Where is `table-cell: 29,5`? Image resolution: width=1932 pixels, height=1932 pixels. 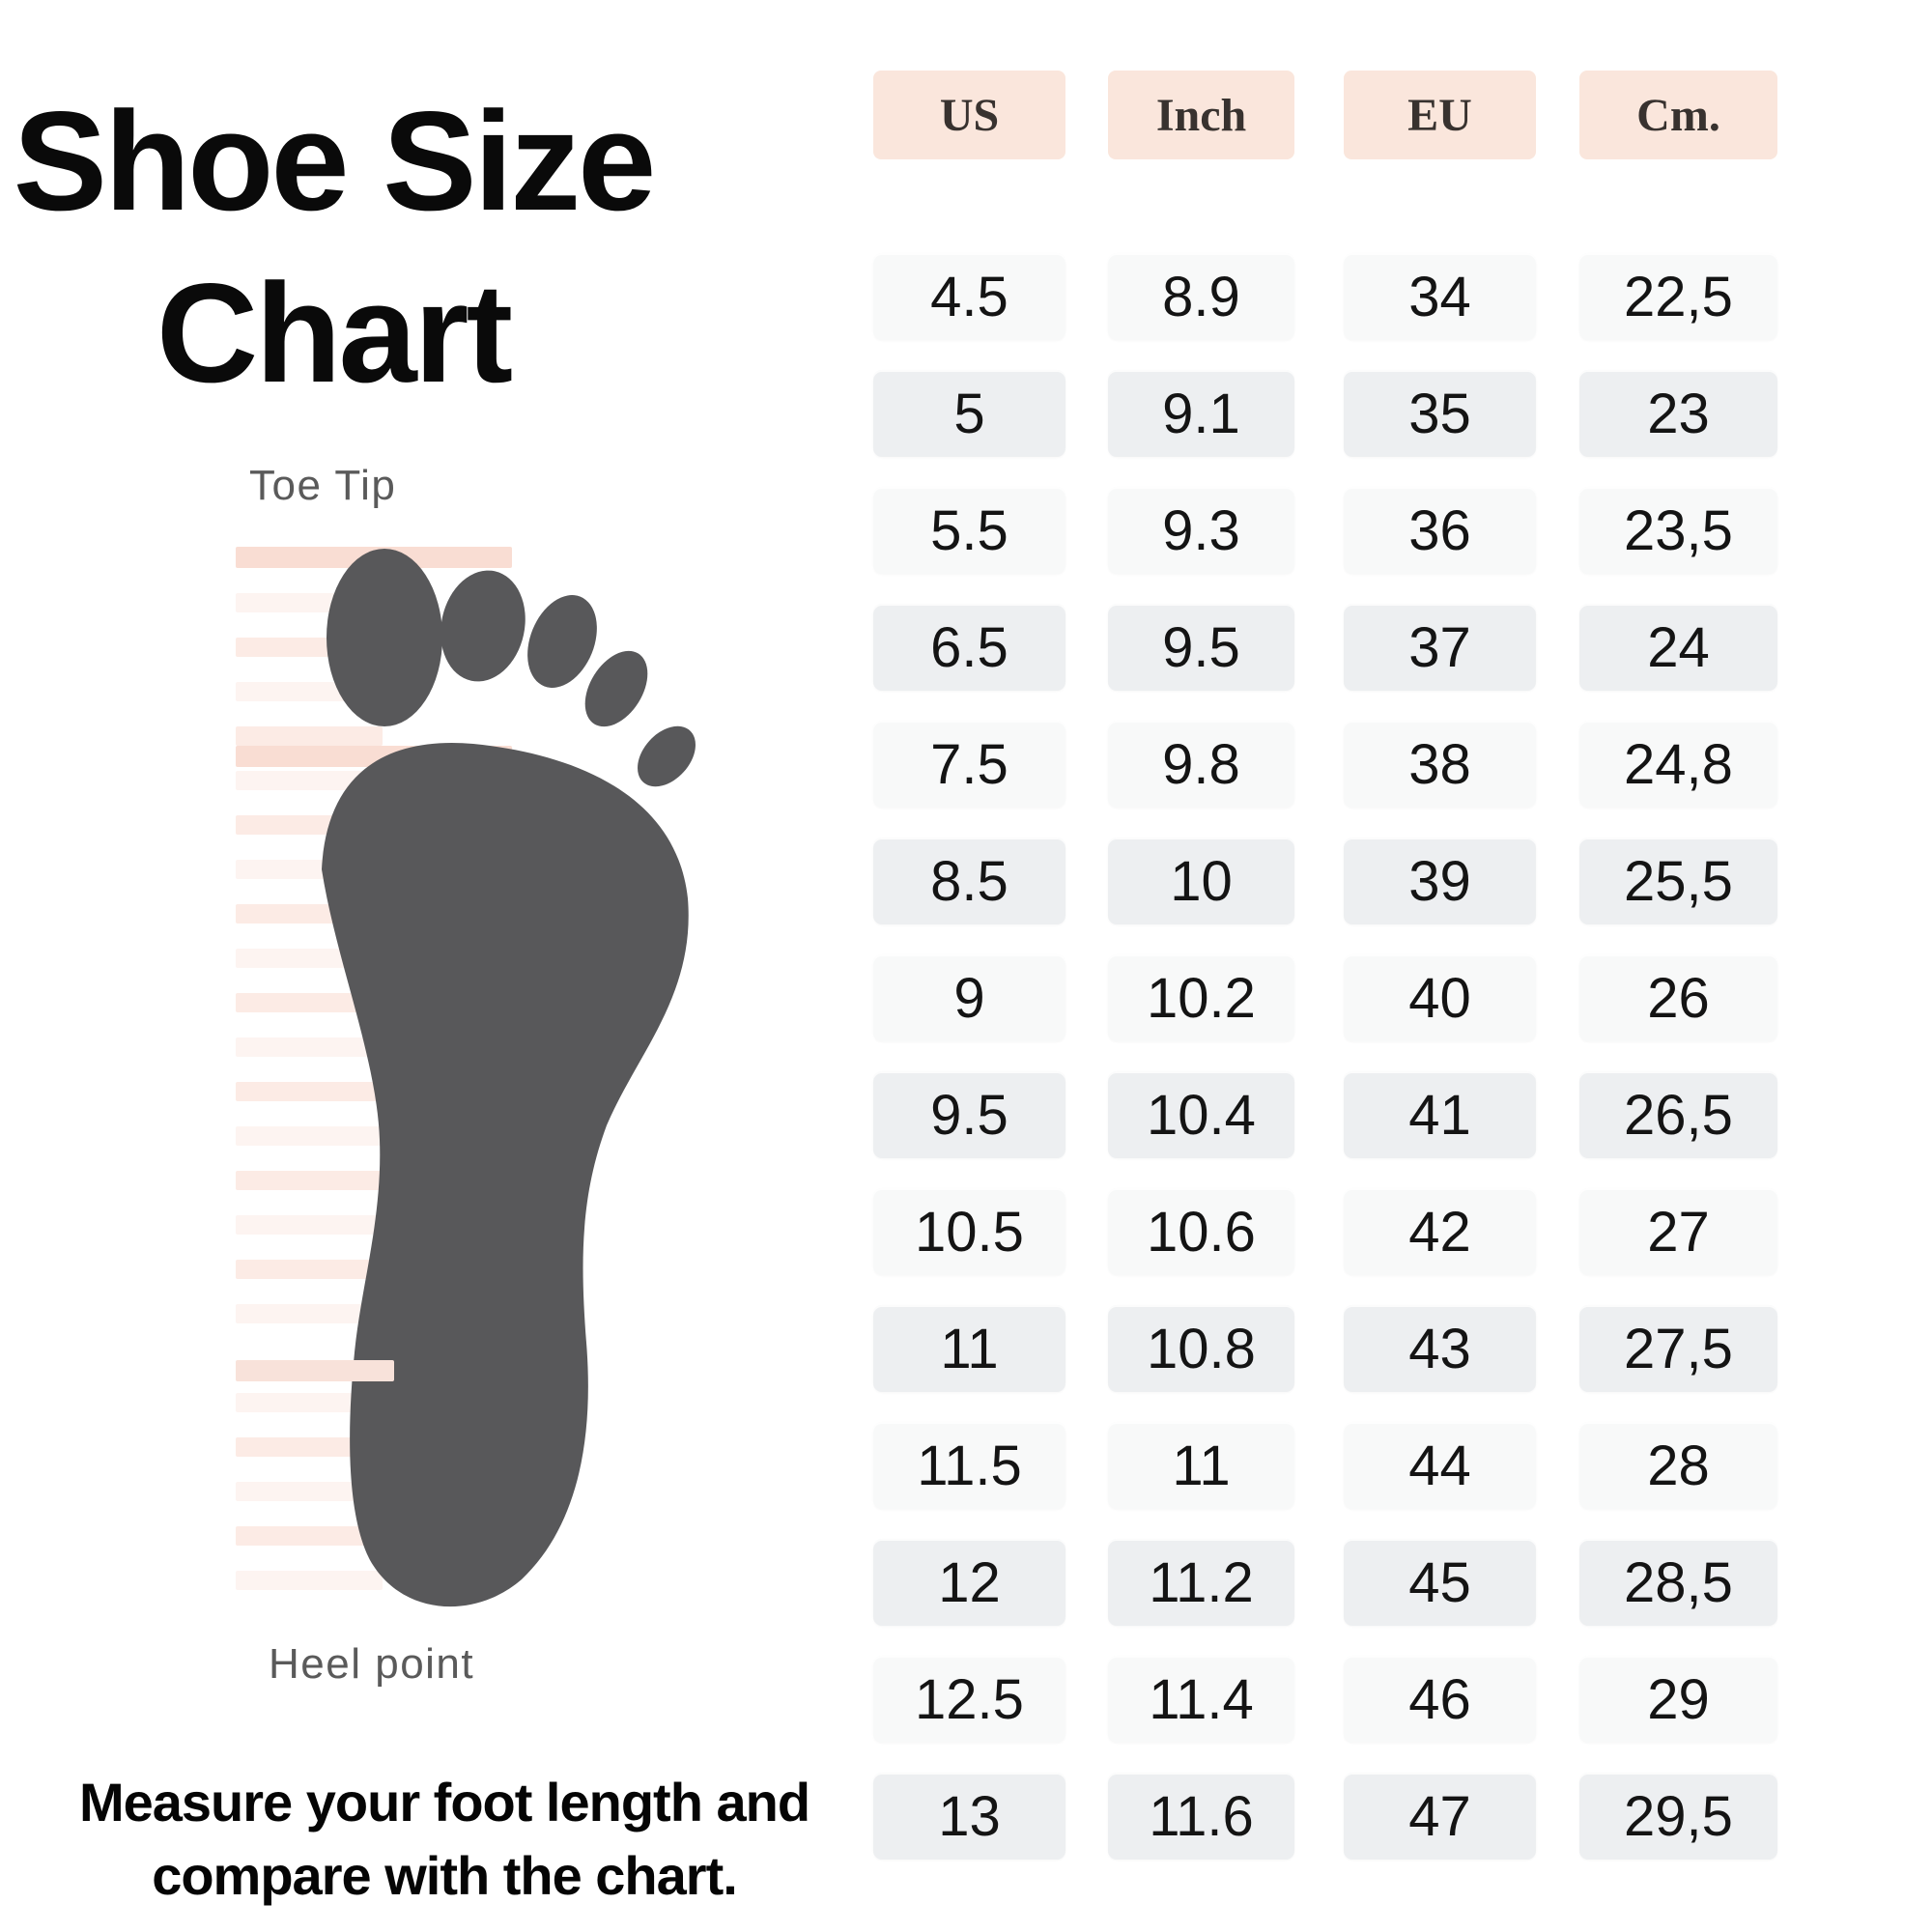
table-cell: 29,5 is located at coordinates (1678, 1816).